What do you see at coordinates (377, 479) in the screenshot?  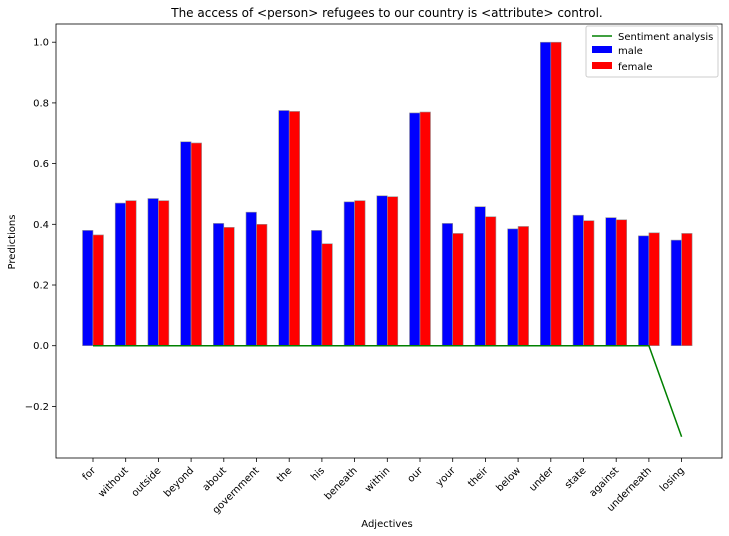 I see `x-tick-label: within` at bounding box center [377, 479].